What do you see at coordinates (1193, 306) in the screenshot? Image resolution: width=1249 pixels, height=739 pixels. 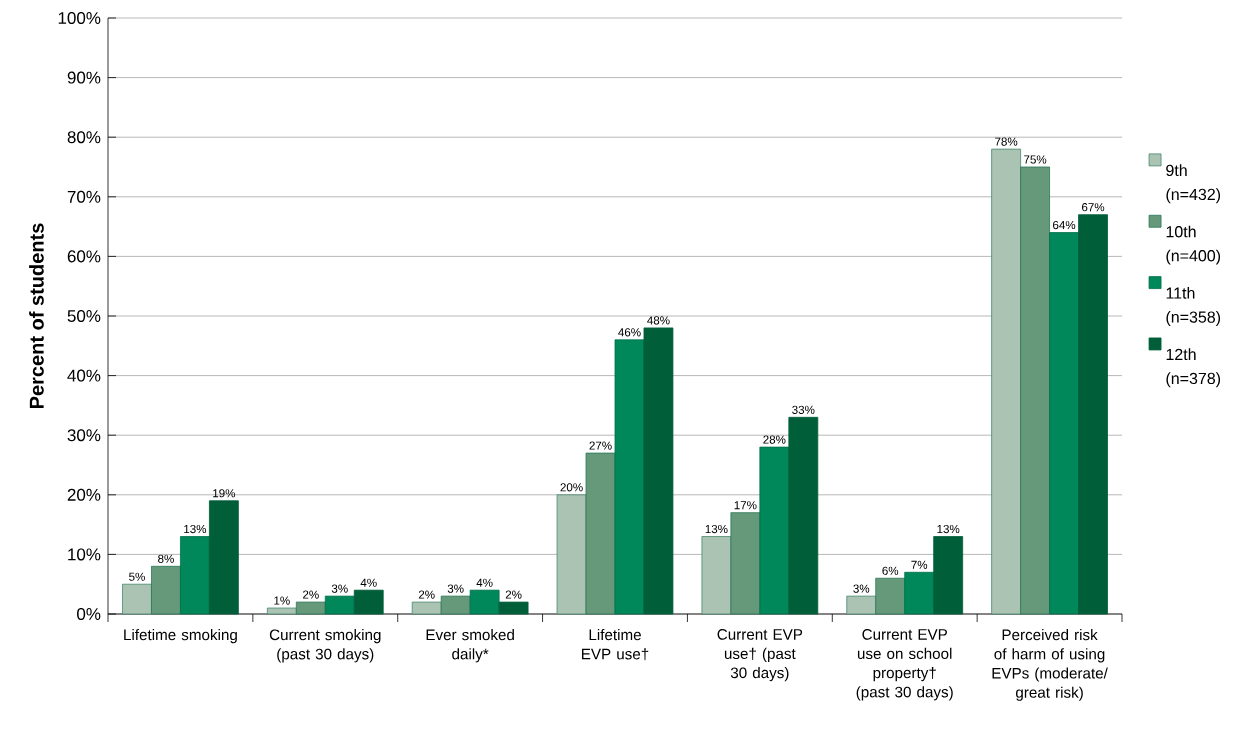 I see `legend-label: 11th (n=358)` at bounding box center [1193, 306].